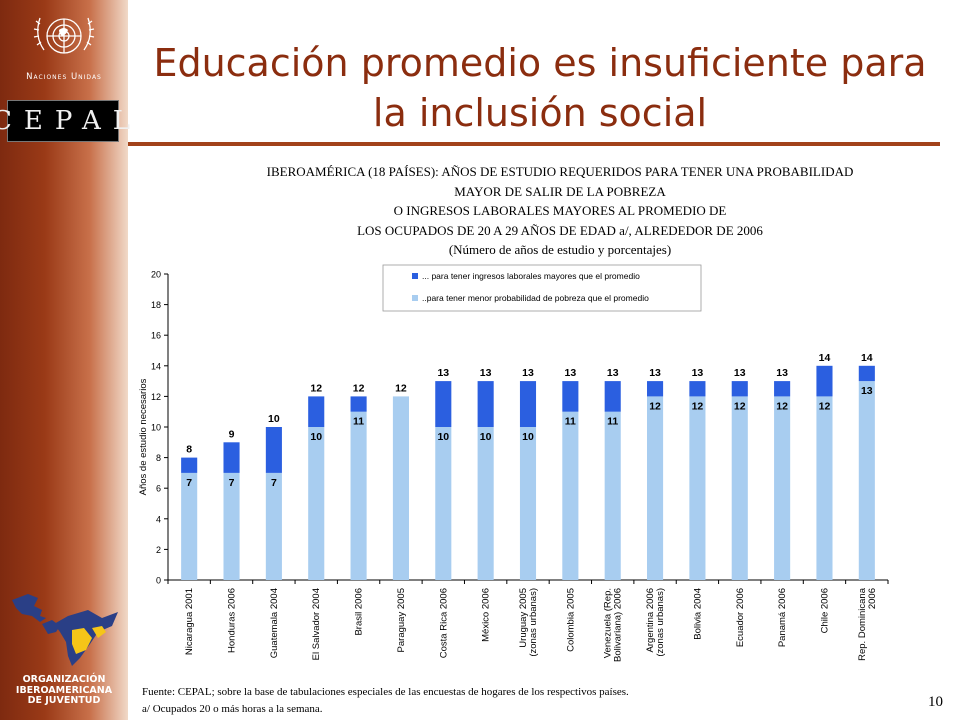 Image resolution: width=960 pixels, height=720 pixels. I want to click on data-label-income: 10, so click(274, 419).